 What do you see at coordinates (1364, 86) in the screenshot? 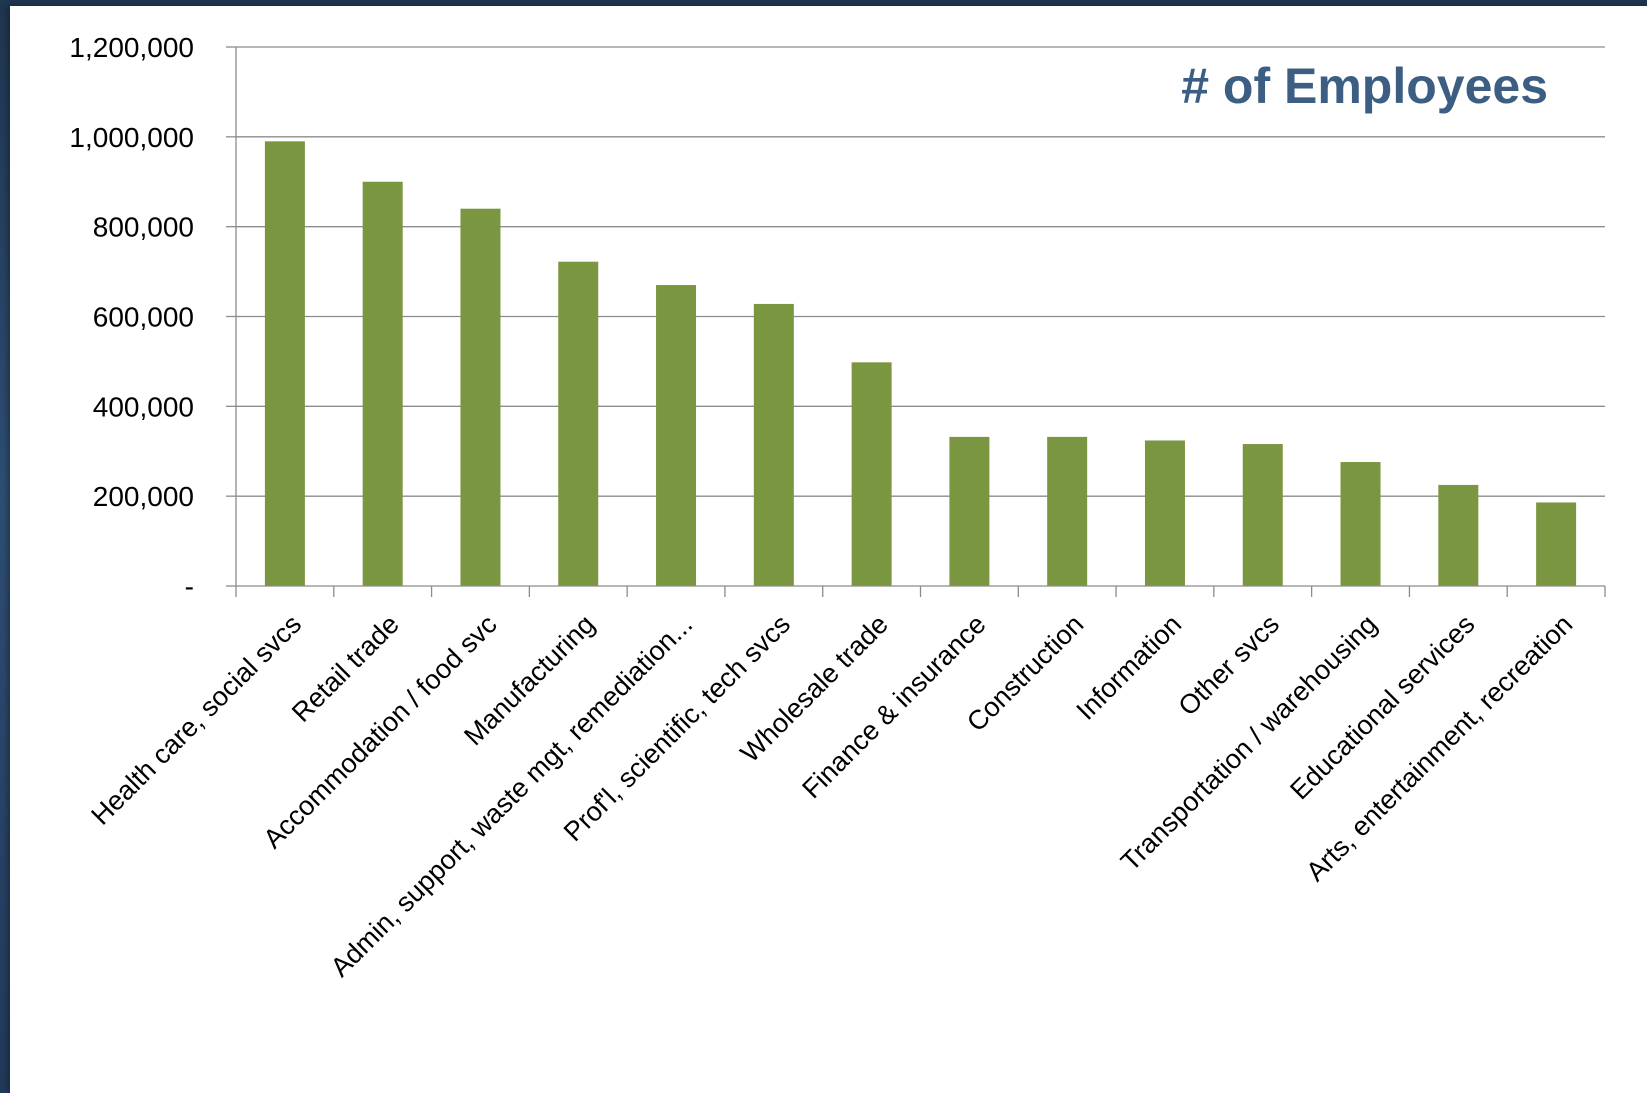
I see `chart-title: # of Employees` at bounding box center [1364, 86].